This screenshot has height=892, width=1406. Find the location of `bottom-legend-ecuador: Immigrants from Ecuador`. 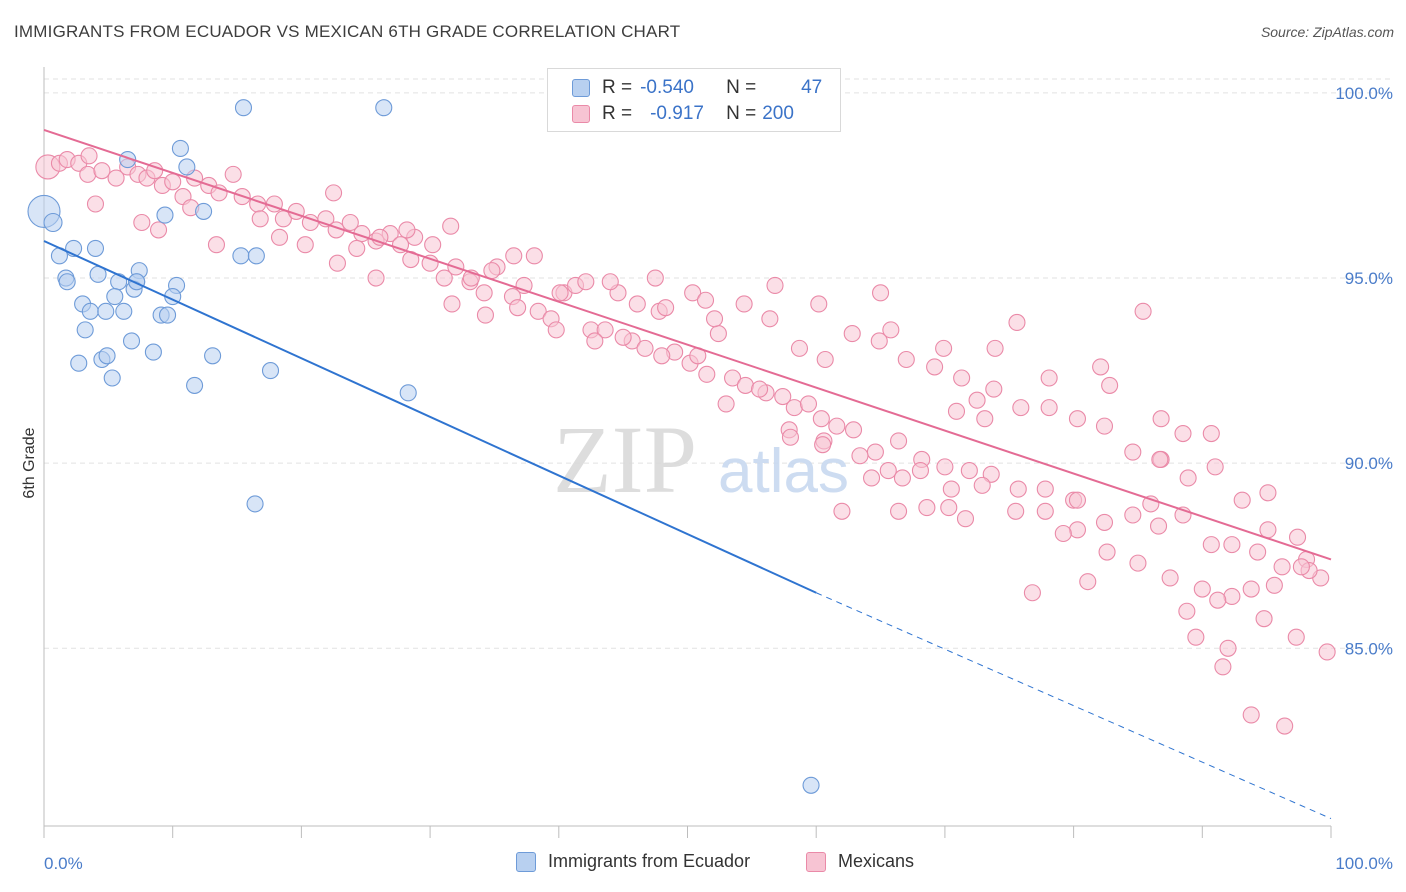

bottom-legend-ecuador: Immigrants from Ecuador is located at coordinates (633, 861).